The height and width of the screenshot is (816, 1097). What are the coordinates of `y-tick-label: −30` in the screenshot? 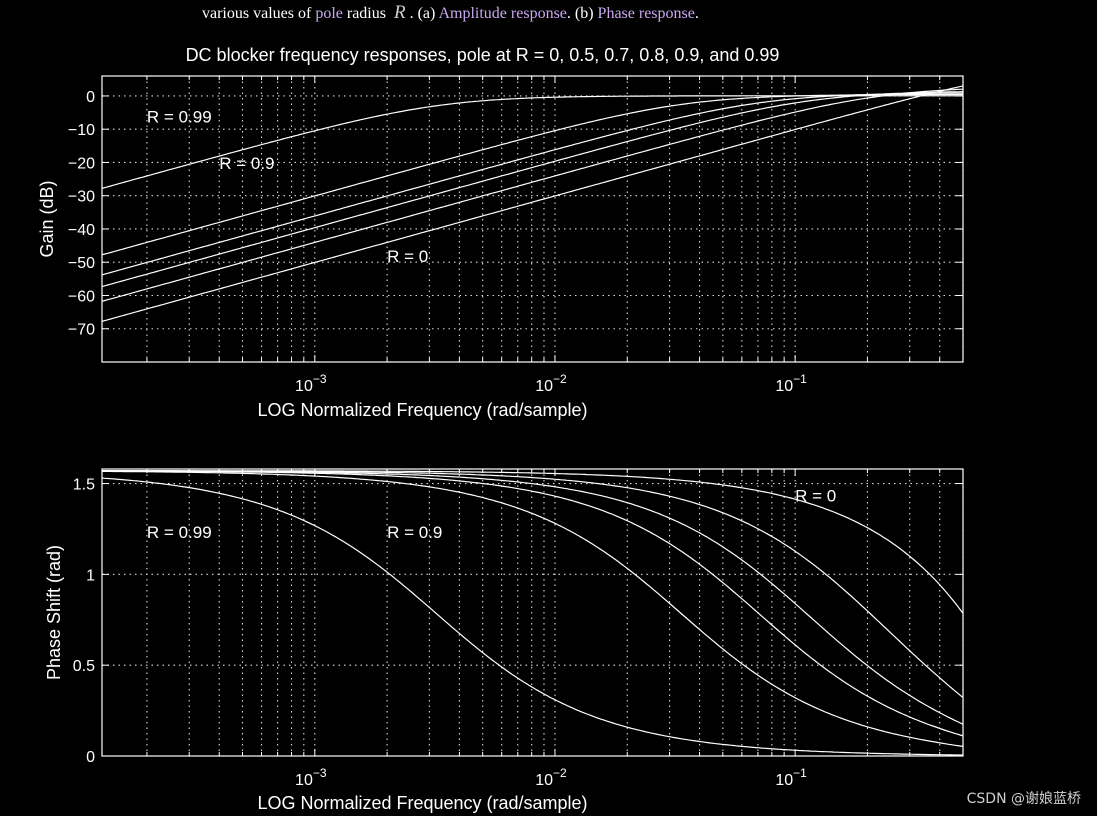 It's located at (81, 197).